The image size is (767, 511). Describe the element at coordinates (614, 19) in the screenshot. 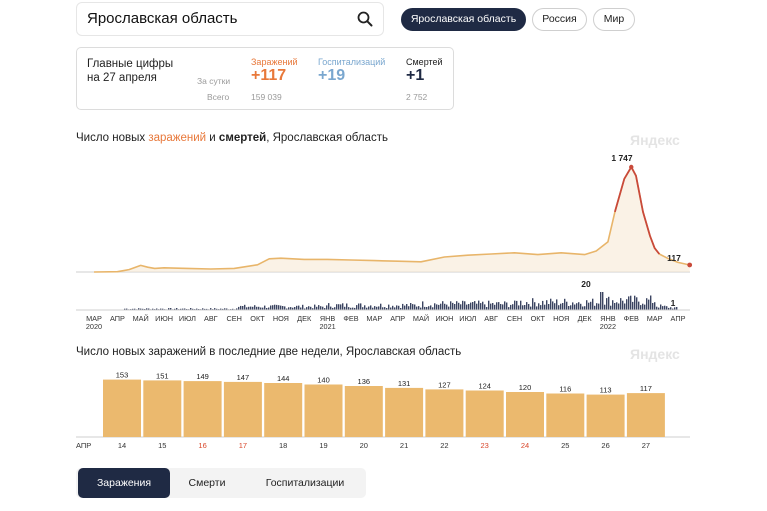

I see `region-world-button: Мир` at that location.